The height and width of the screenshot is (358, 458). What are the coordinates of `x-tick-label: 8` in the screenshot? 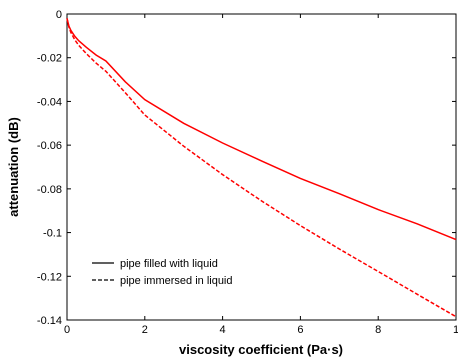 It's located at (378, 330).